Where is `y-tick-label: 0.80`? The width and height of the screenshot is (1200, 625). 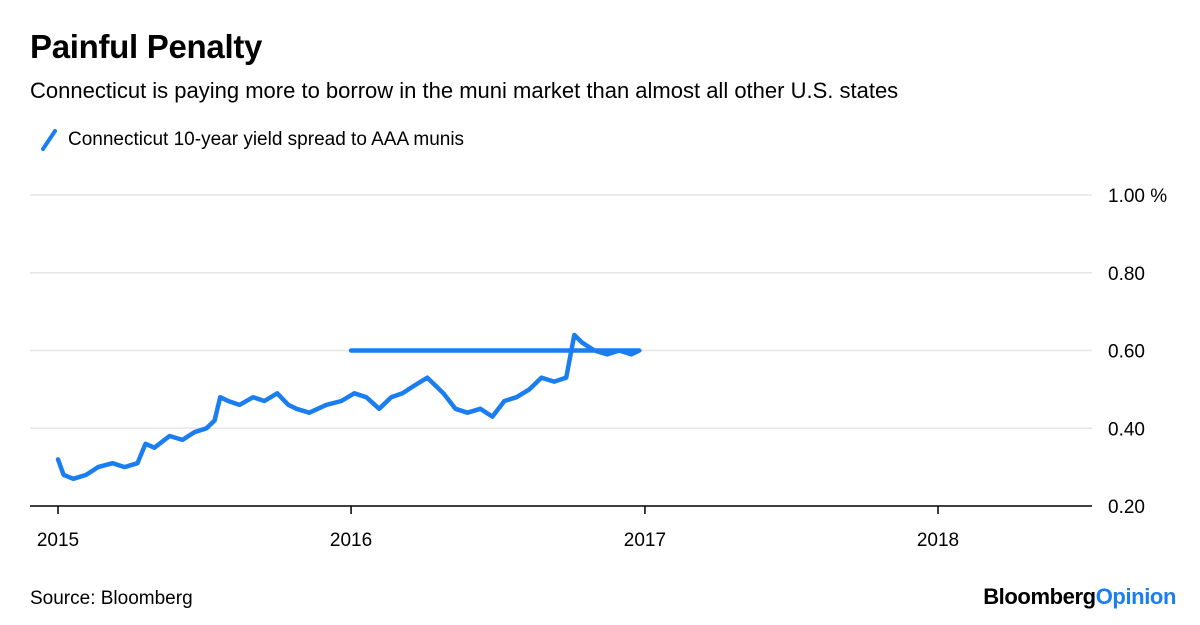
y-tick-label: 0.80 is located at coordinates (1126, 274).